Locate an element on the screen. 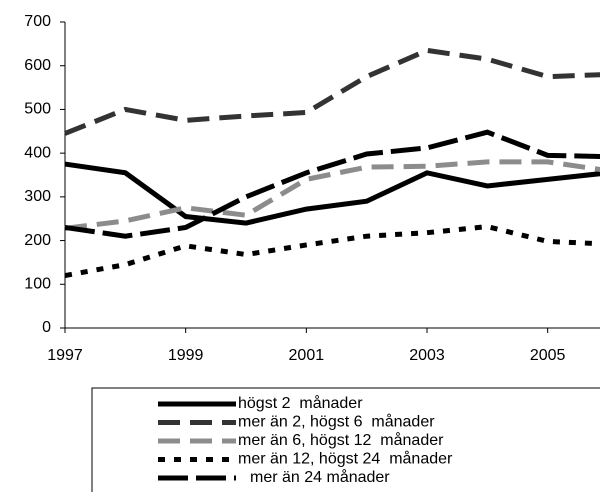 The height and width of the screenshot is (492, 600). y-tick-label: 700 is located at coordinates (37, 21).